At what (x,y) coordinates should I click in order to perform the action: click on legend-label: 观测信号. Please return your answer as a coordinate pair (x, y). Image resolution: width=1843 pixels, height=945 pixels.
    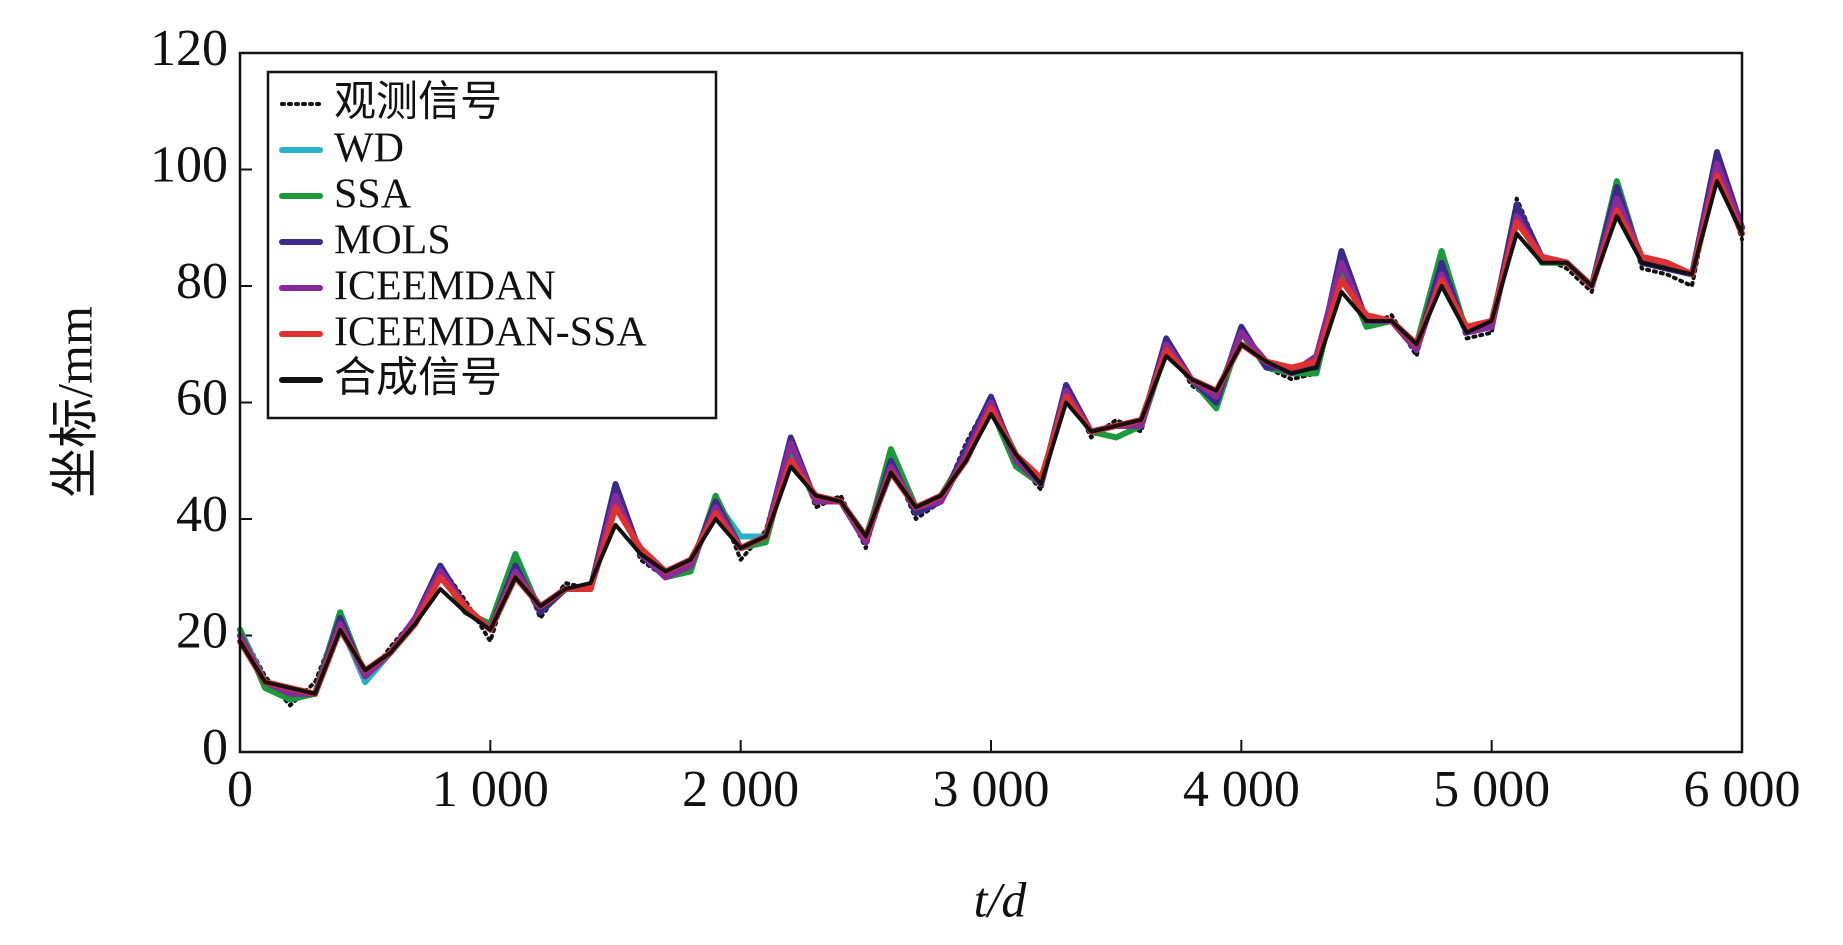
    Looking at the image, I should click on (418, 103).